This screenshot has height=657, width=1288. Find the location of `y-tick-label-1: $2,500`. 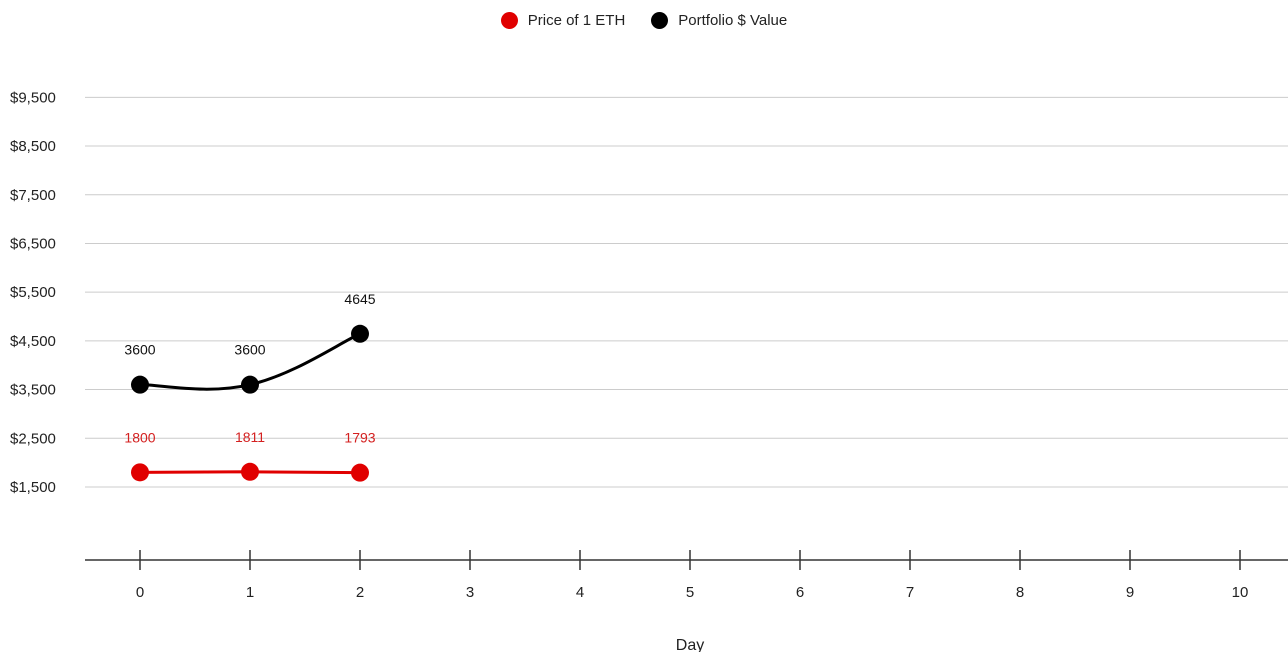

y-tick-label-1: $2,500 is located at coordinates (33, 438).